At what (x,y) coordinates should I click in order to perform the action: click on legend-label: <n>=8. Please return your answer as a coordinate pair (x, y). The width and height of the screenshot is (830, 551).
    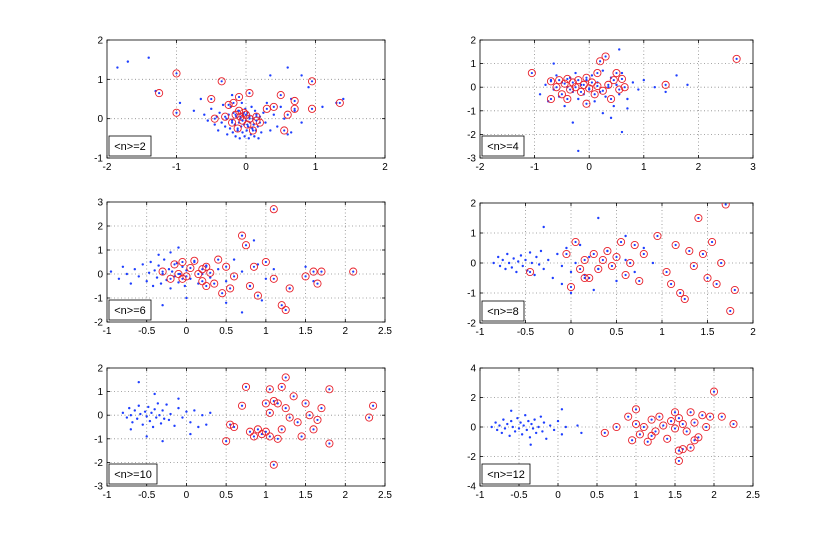
    Looking at the image, I should click on (503, 312).